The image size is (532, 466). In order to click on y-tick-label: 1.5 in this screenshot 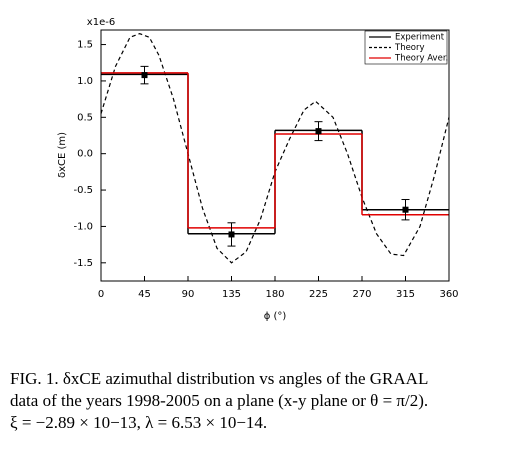, I will do `click(85, 45)`.